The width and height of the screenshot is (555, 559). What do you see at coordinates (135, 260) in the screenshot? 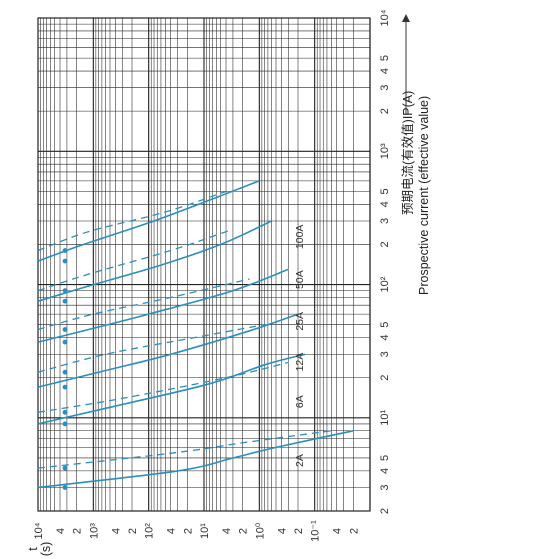
I see `curve-50A-min` at bounding box center [135, 260].